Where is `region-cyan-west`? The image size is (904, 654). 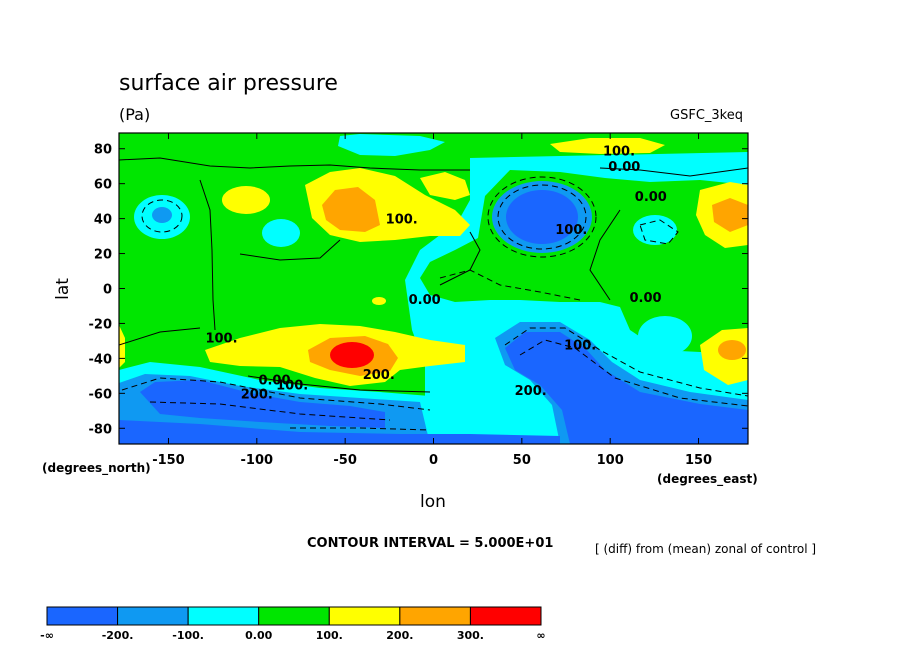 region-cyan-west is located at coordinates (281, 233).